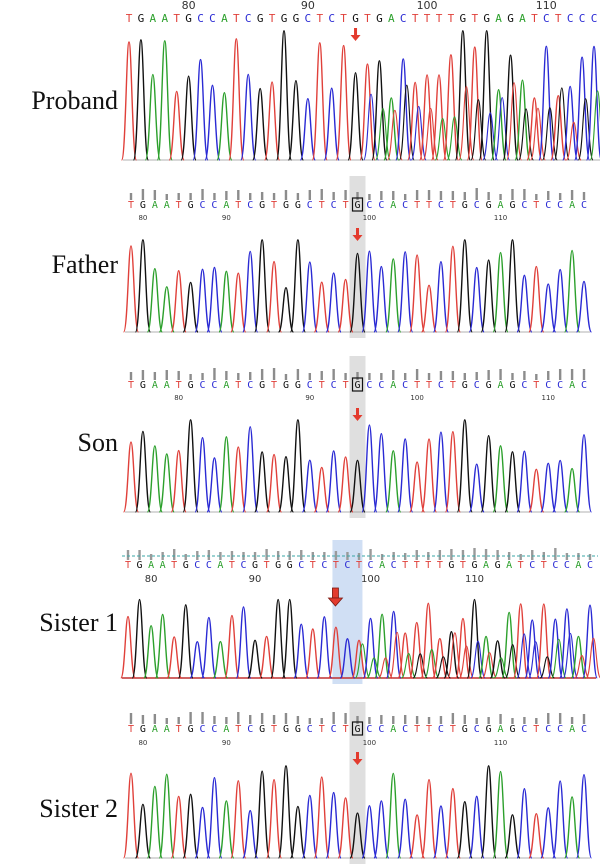 The width and height of the screenshot is (600, 864). What do you see at coordinates (369, 218) in the screenshot?
I see `position-label: 100` at bounding box center [369, 218].